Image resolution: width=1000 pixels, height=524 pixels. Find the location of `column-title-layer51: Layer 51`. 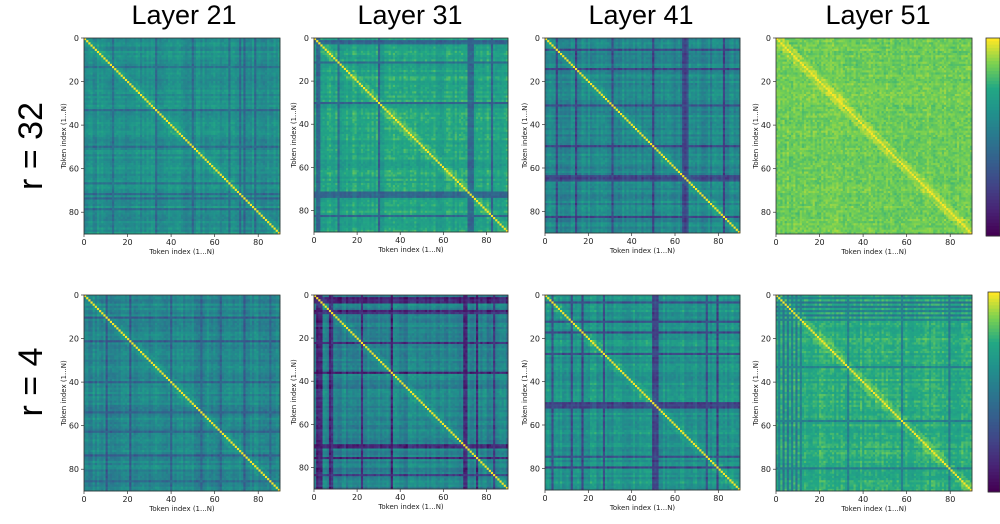

column-title-layer51: Layer 51 is located at coordinates (877, 15).